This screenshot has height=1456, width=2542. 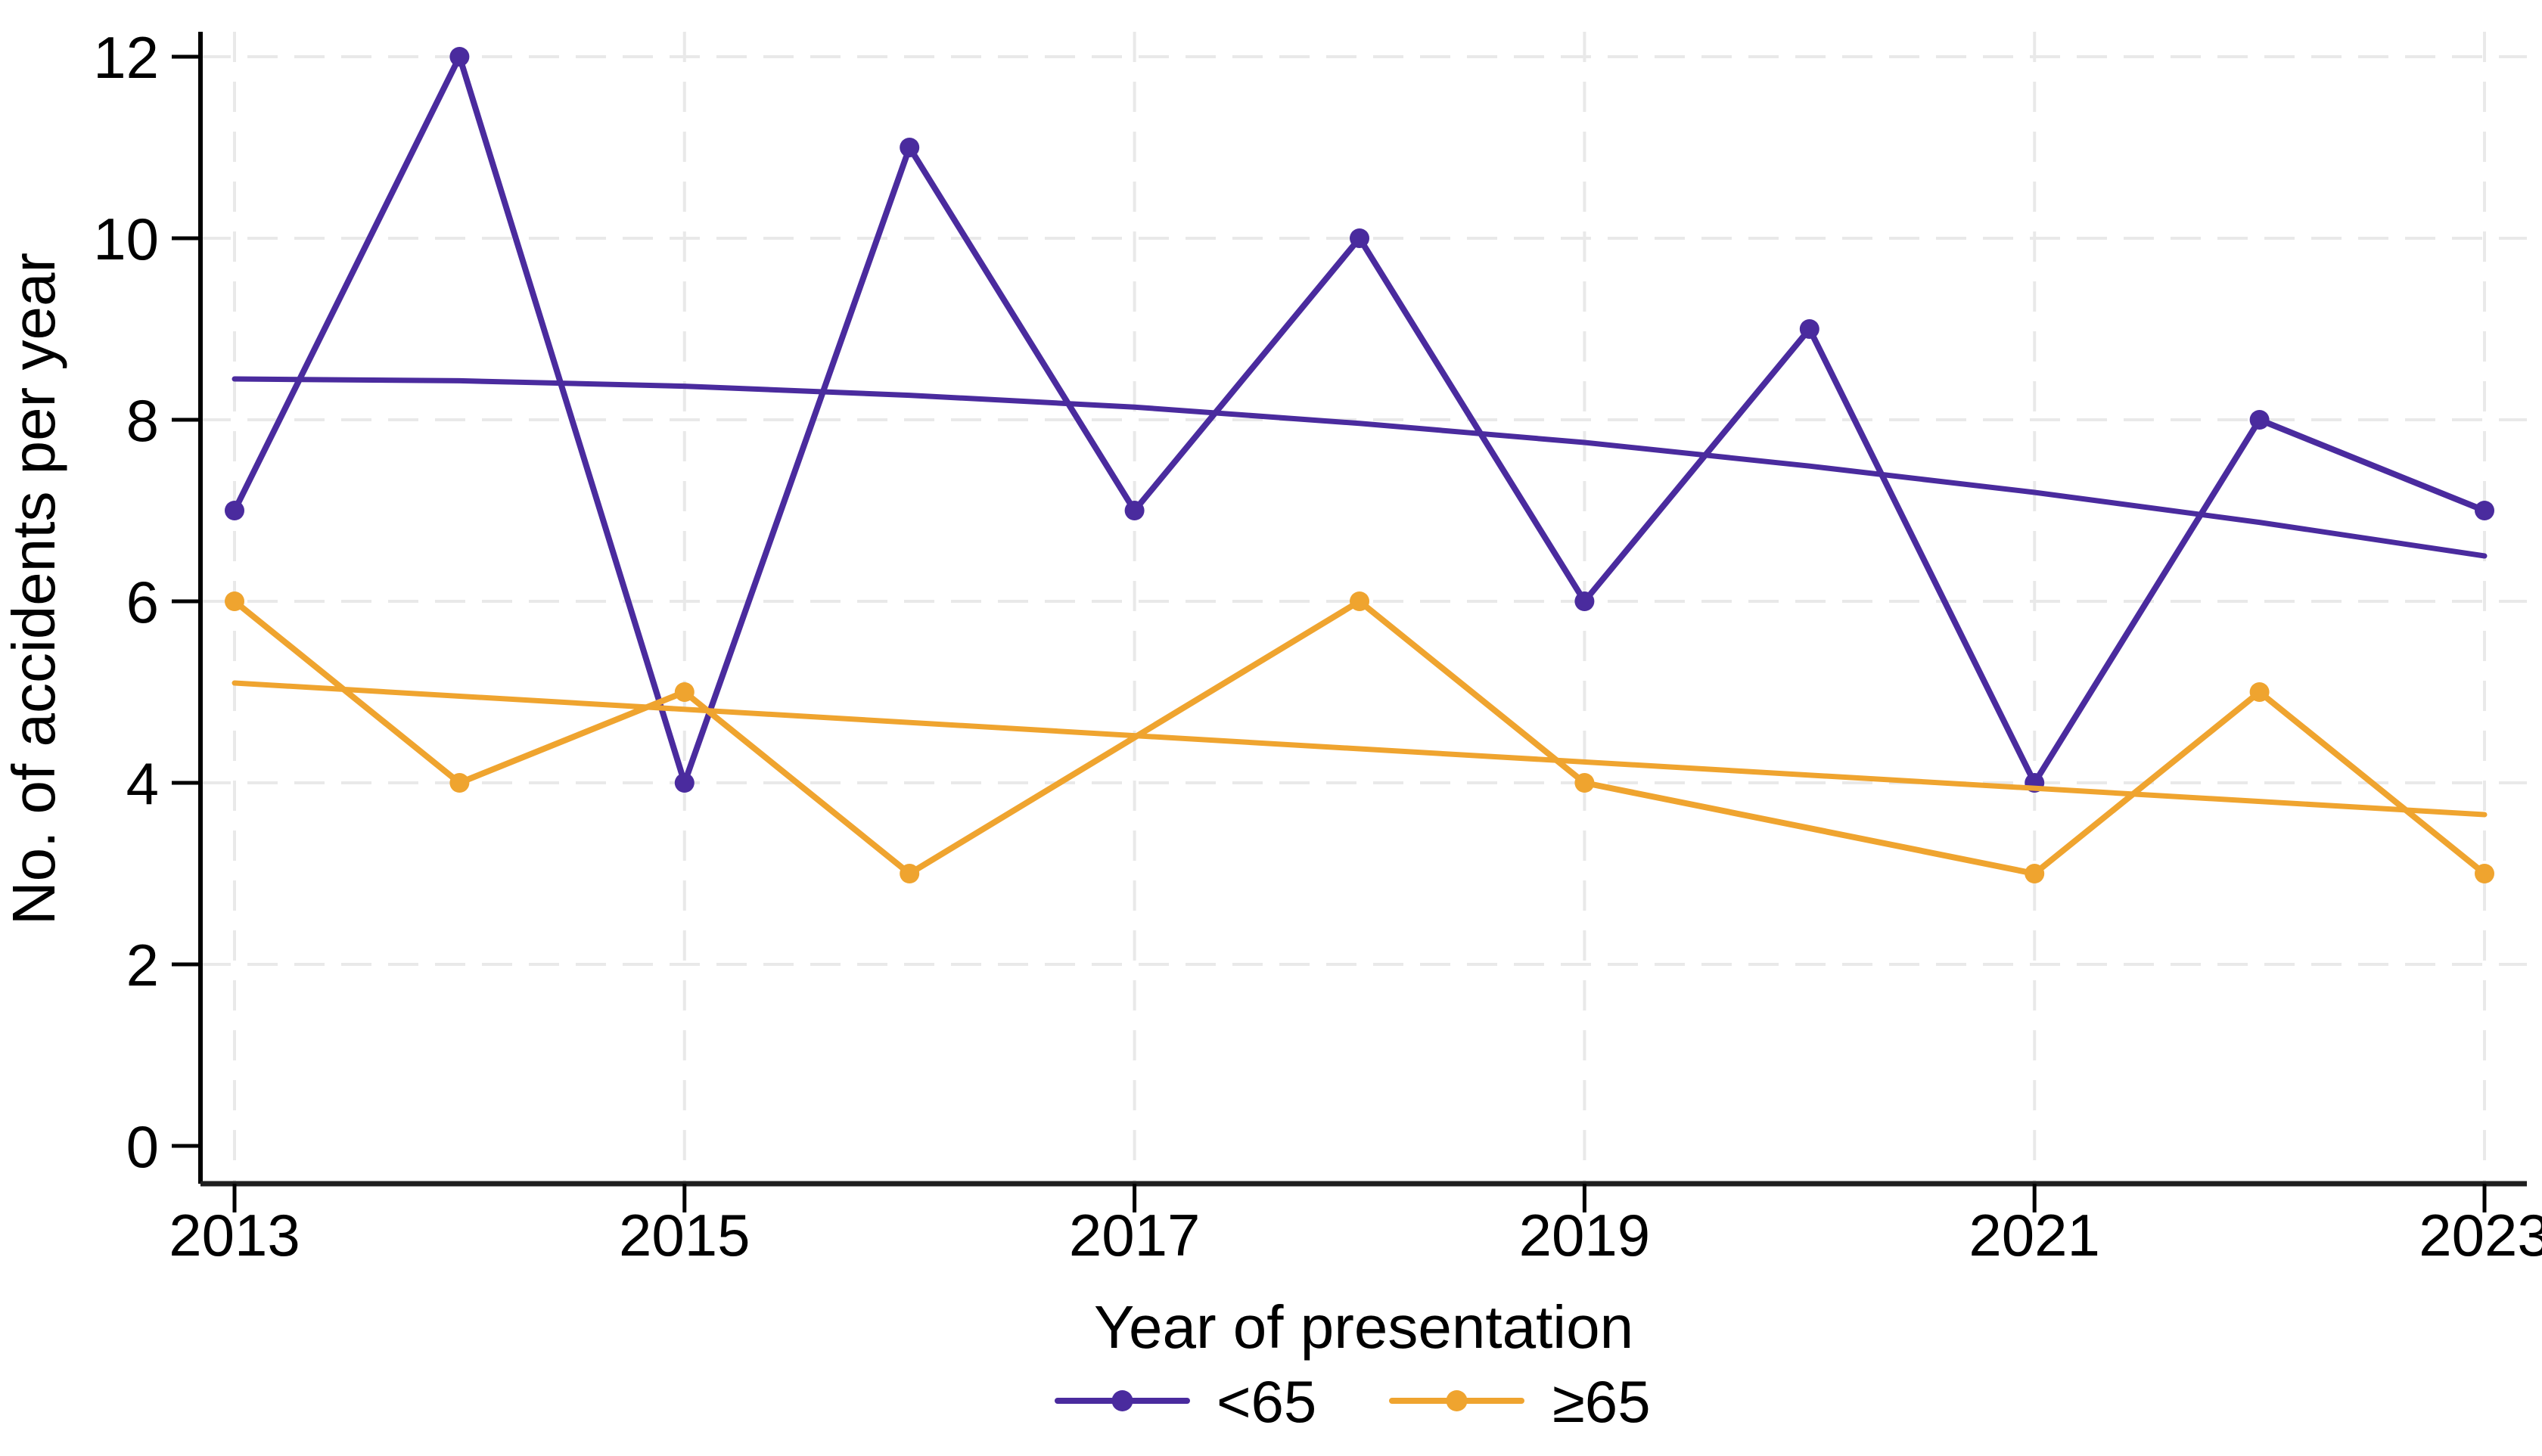 I want to click on x-tick-label: 2015, so click(x=684, y=1235).